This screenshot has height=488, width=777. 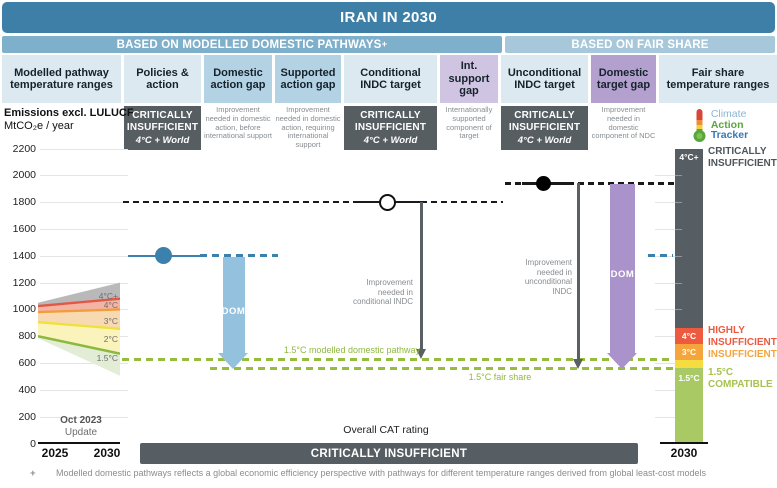 What do you see at coordinates (469, 79) in the screenshot?
I see `column-header-int-support-gap: Int. support gap` at bounding box center [469, 79].